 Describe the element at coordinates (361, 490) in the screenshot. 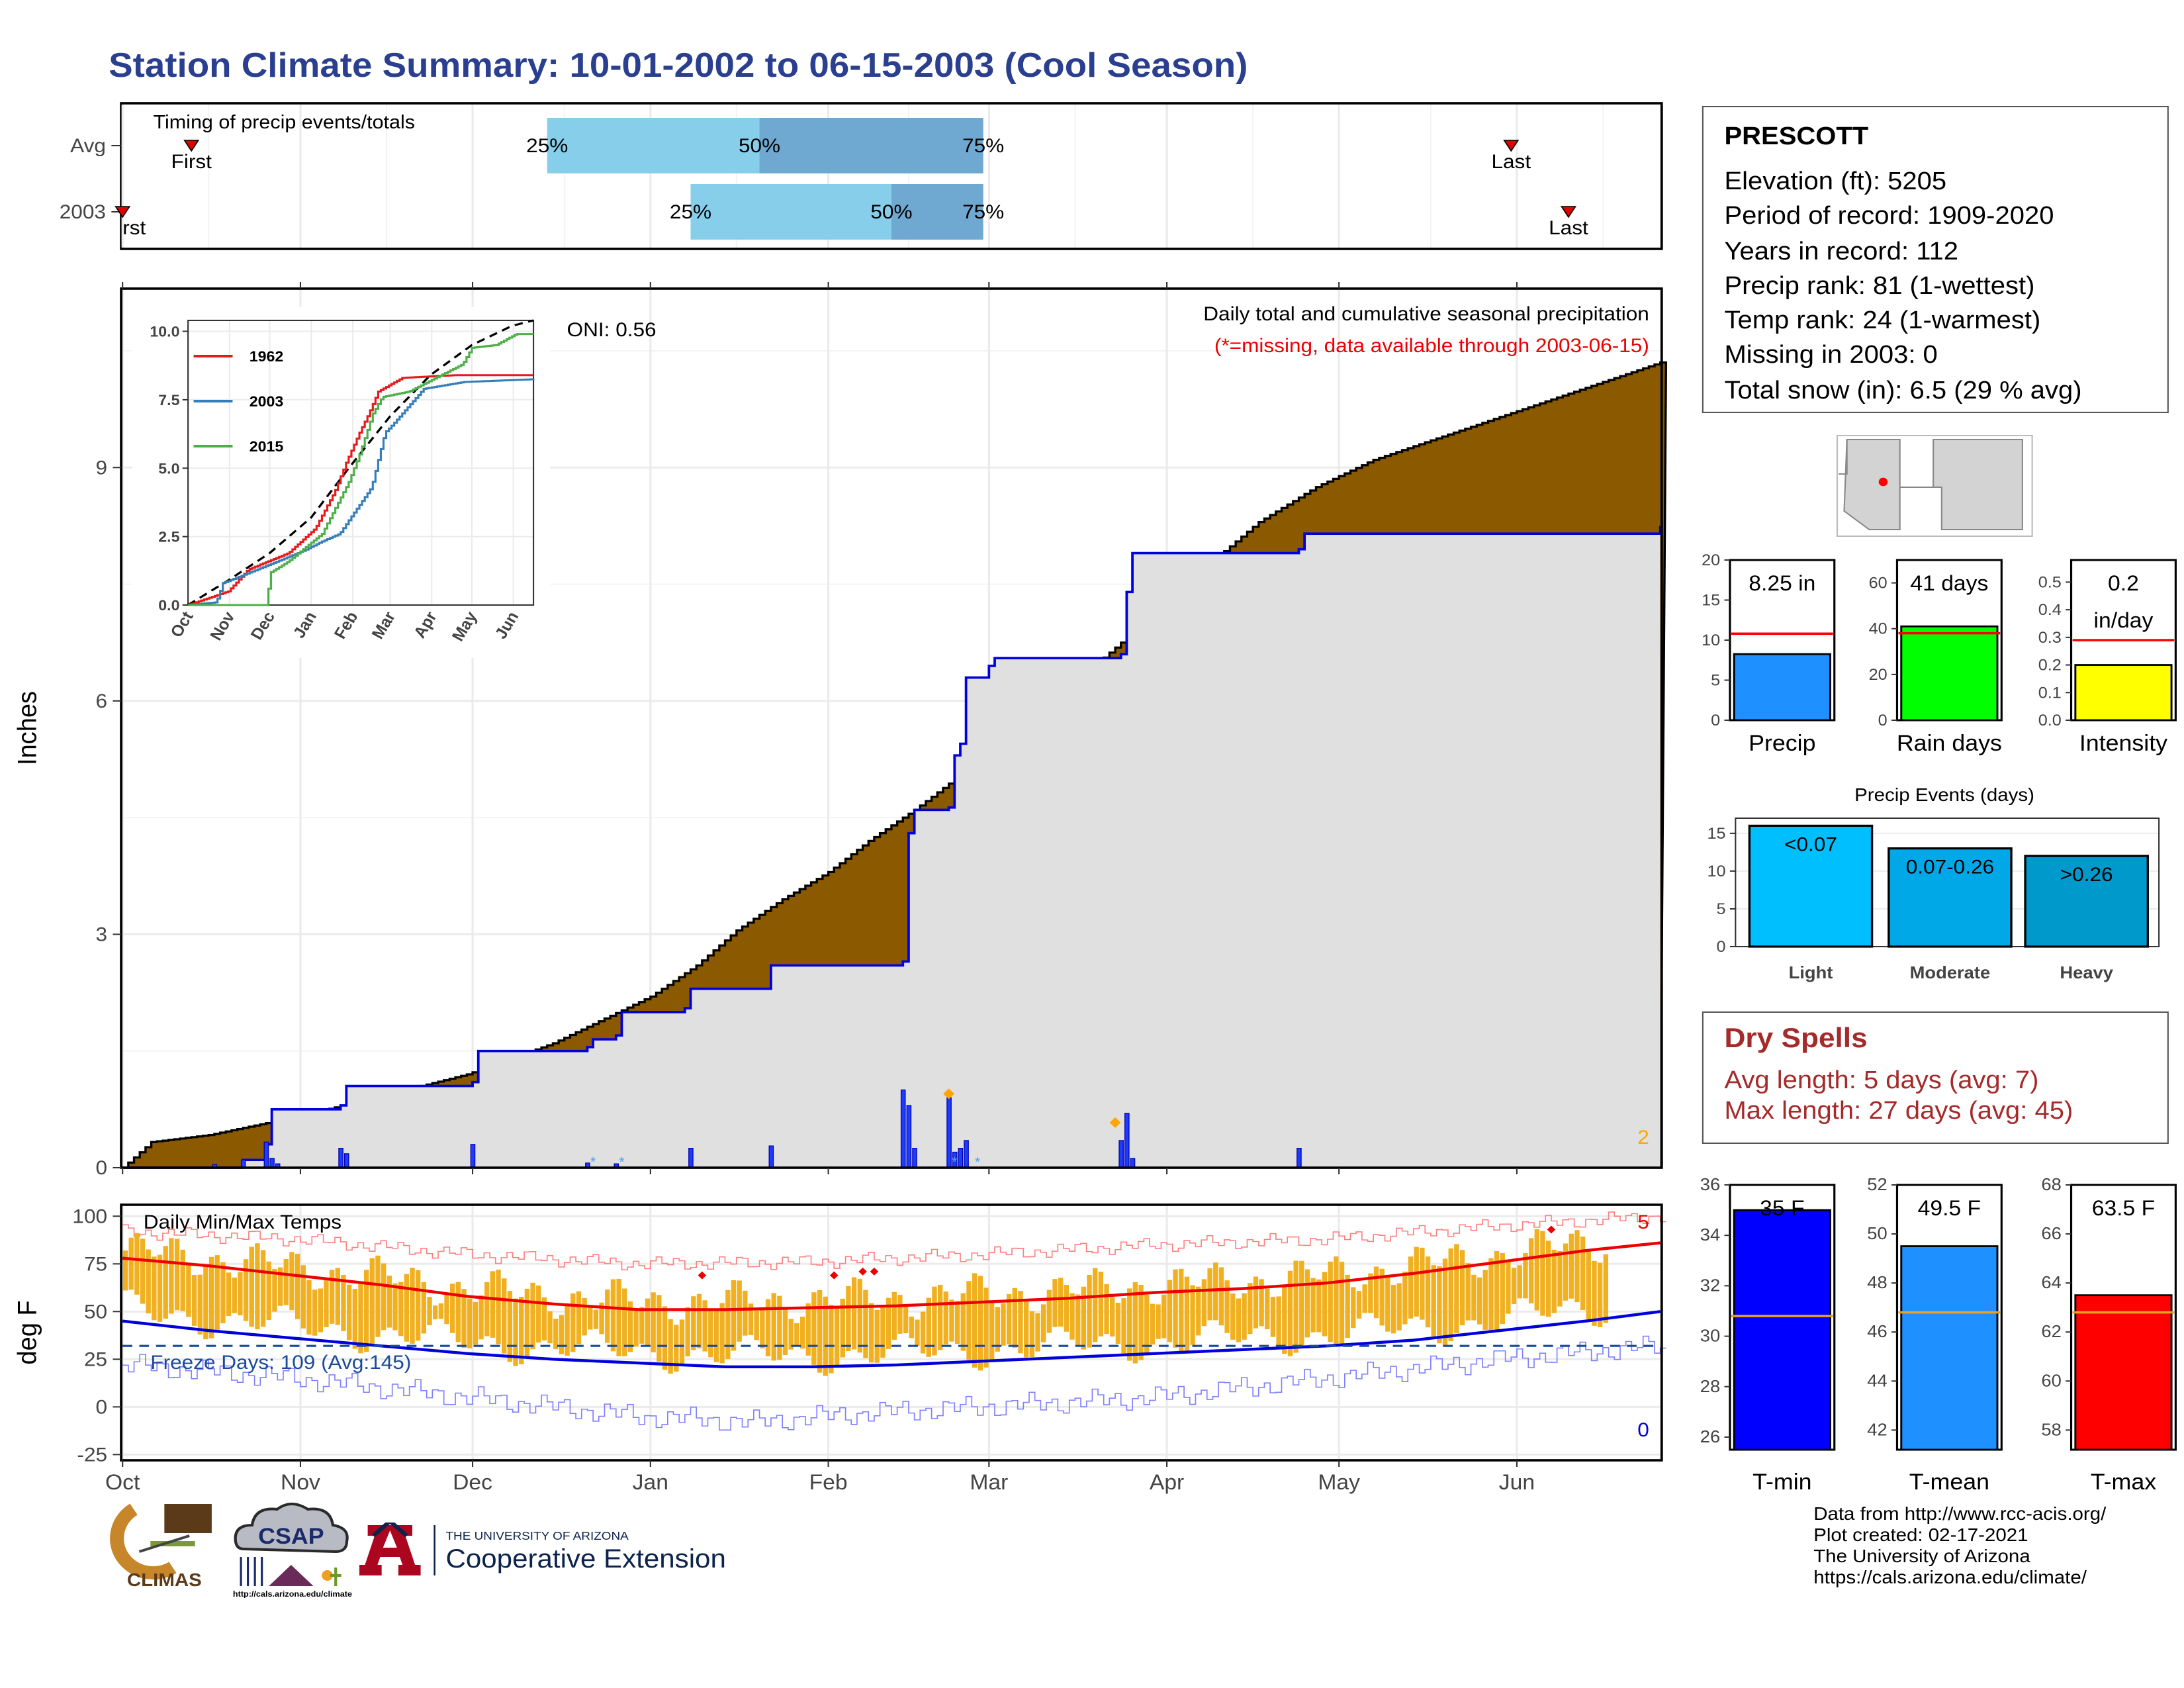

I see `inset-series-line` at that location.